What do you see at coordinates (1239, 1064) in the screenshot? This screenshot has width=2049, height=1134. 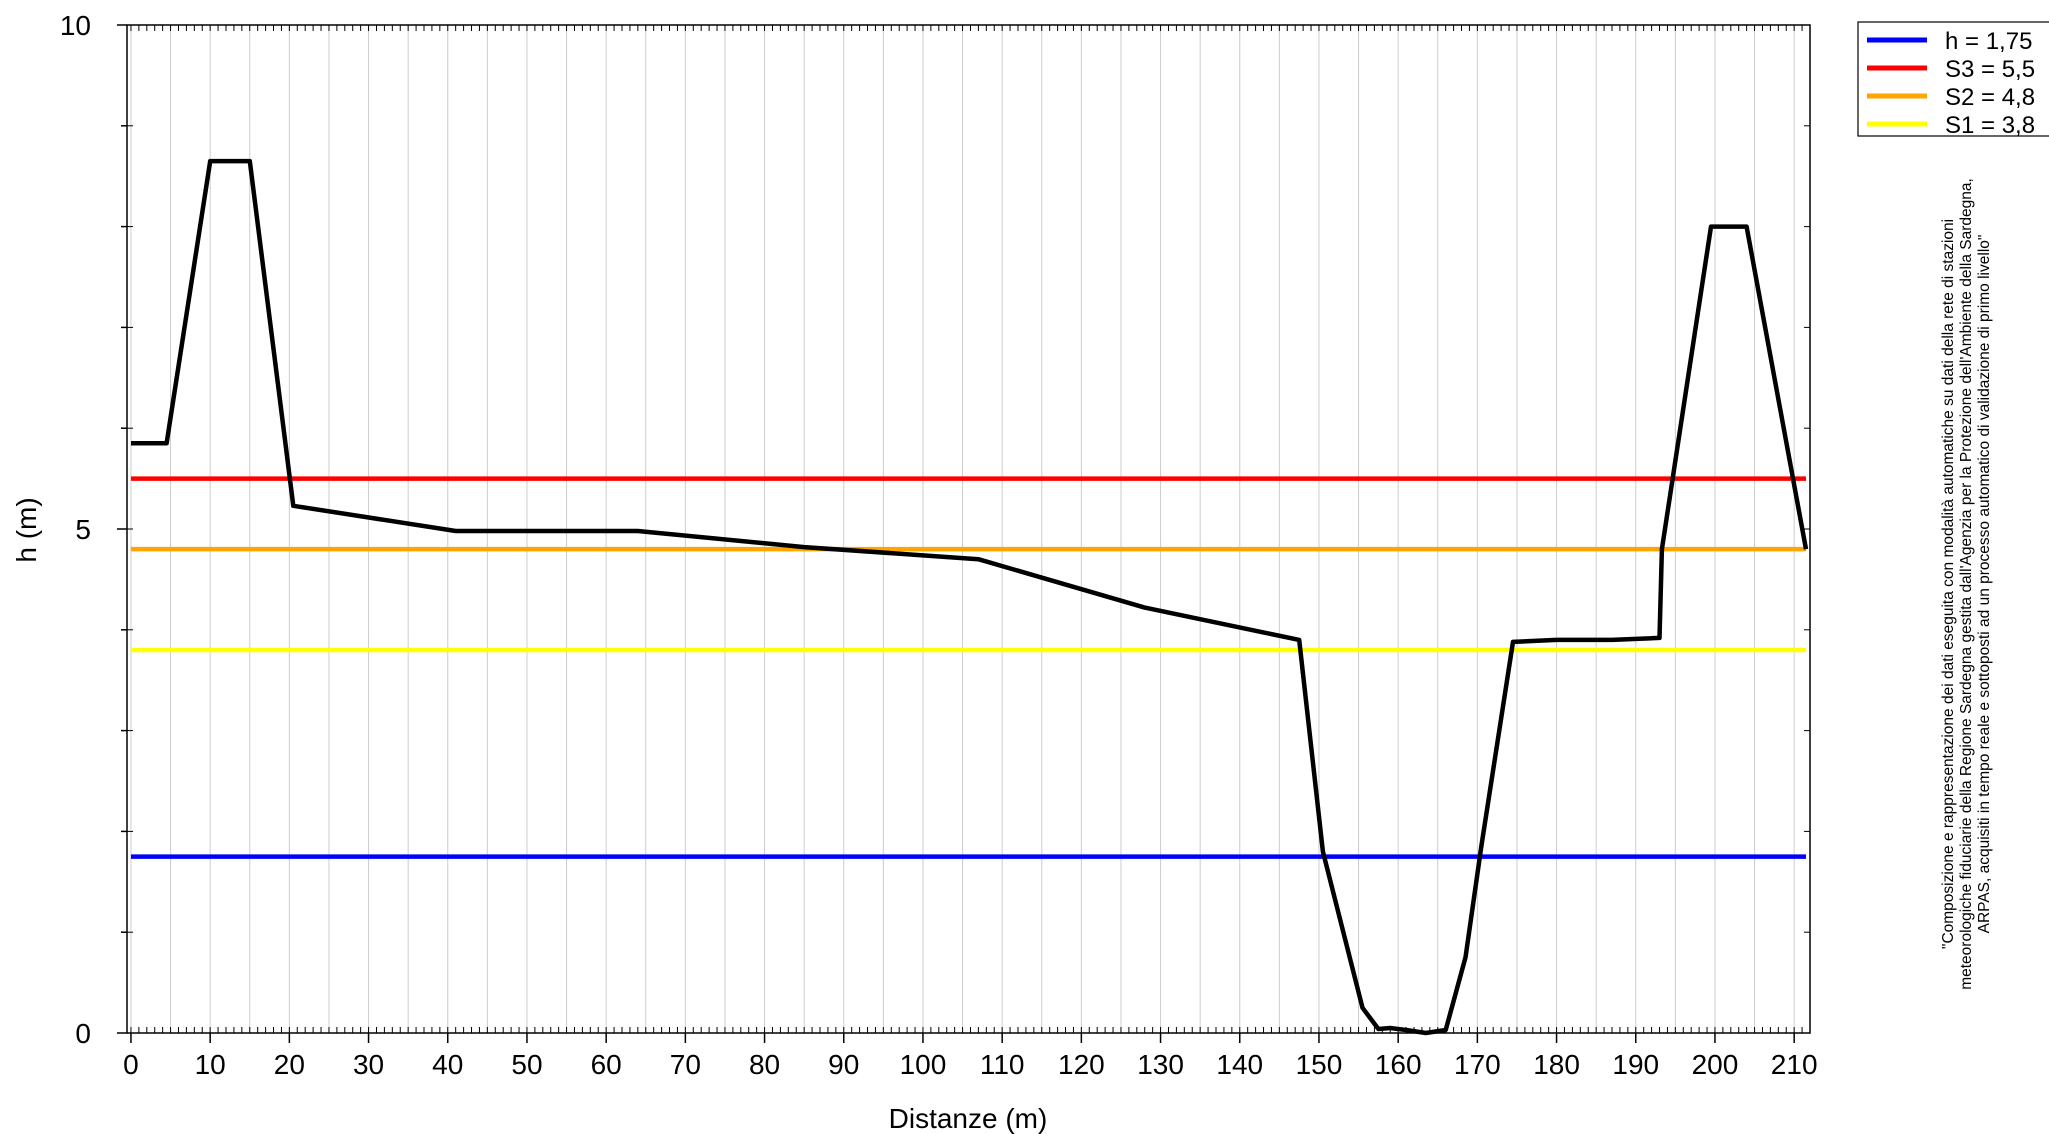 I see `x-tick-label: 140` at bounding box center [1239, 1064].